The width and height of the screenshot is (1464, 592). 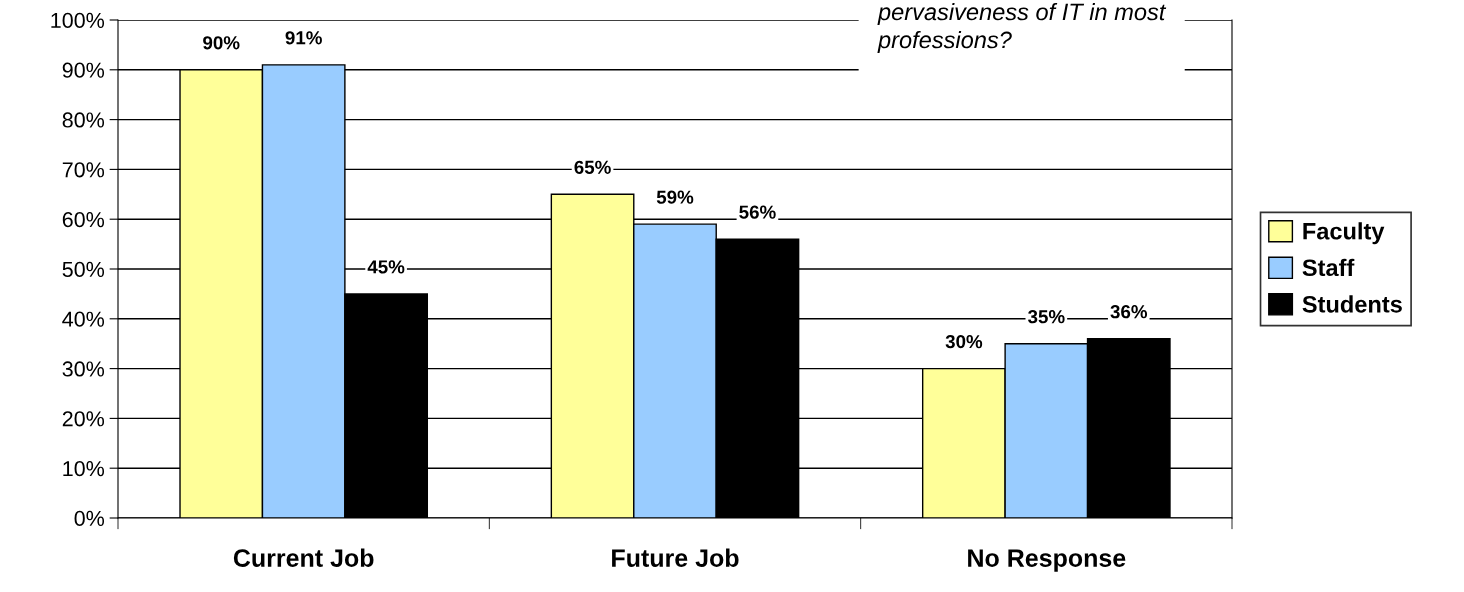 What do you see at coordinates (83, 70) in the screenshot?
I see `y-tick-label: 90%` at bounding box center [83, 70].